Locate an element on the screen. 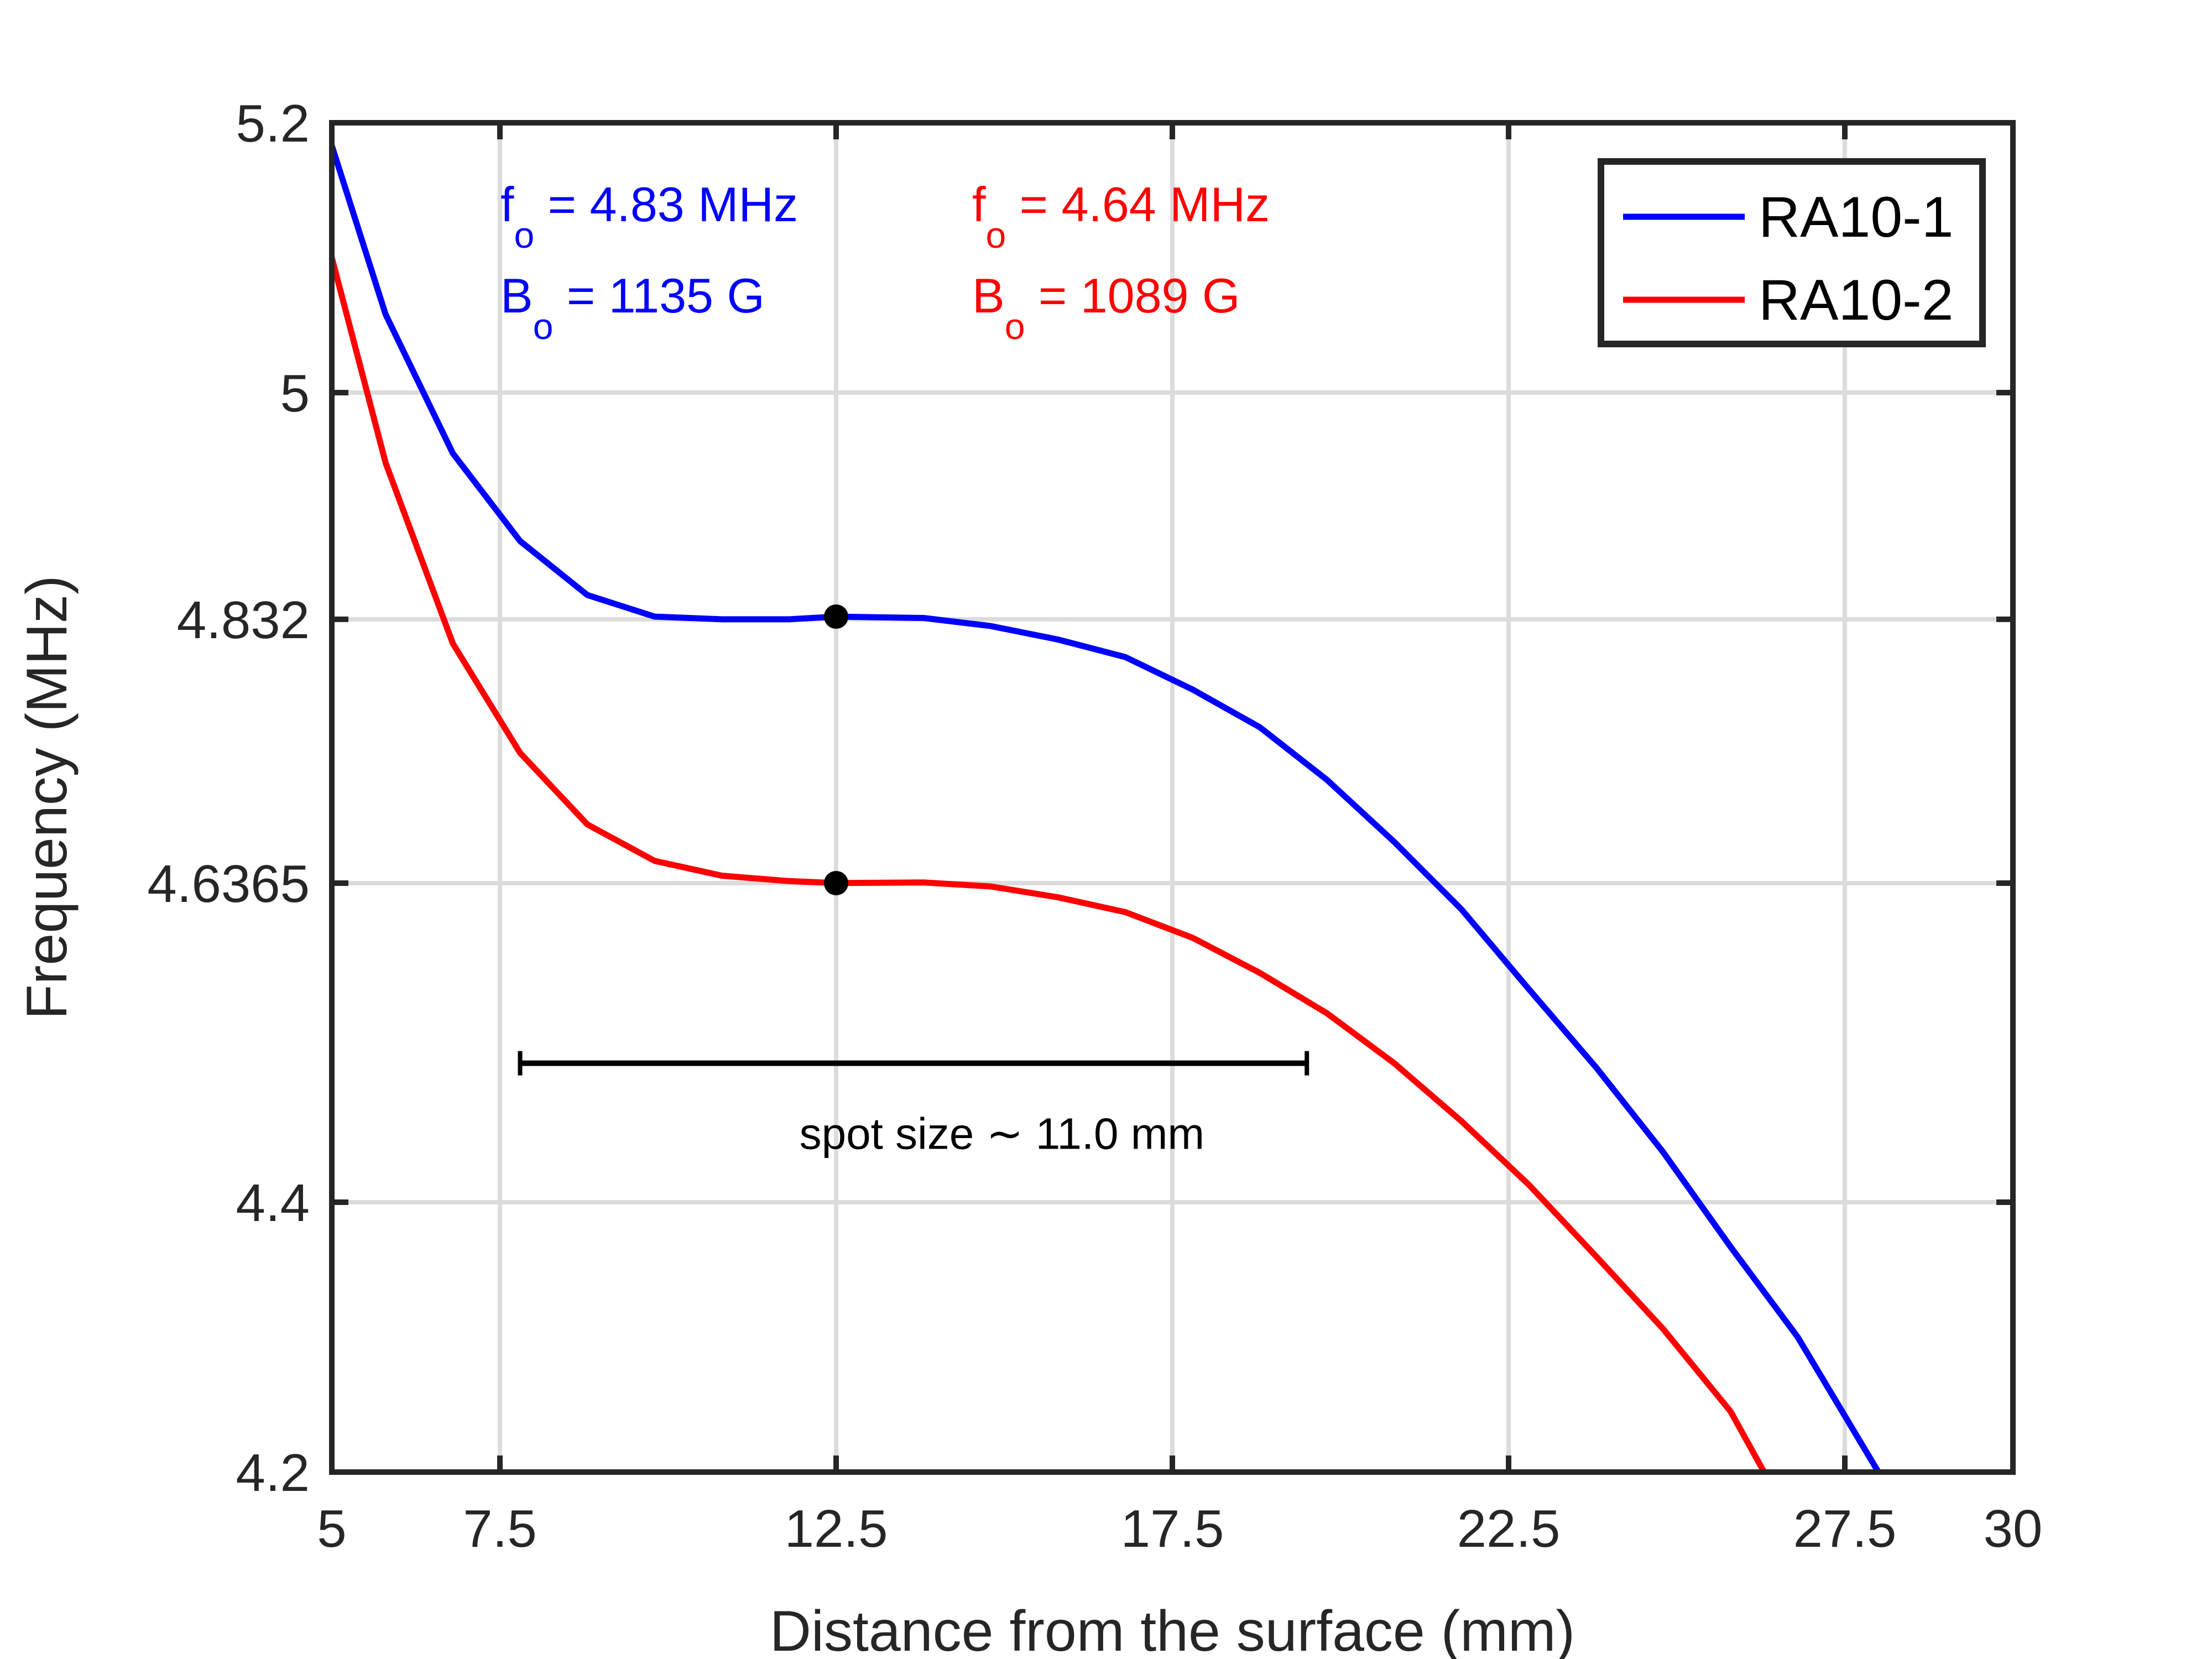 Image resolution: width=2212 pixels, height=1659 pixels. y-tick-label: 4.4 is located at coordinates (273, 1203).